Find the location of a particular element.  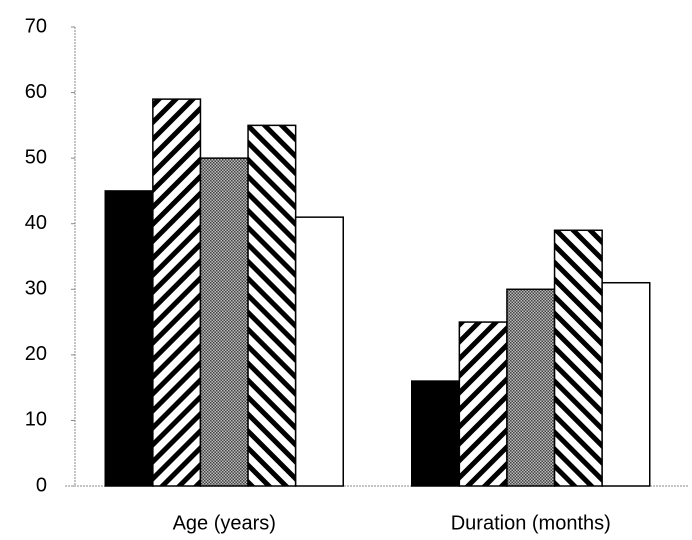

y-tick-label: 20 is located at coordinates (36, 354).